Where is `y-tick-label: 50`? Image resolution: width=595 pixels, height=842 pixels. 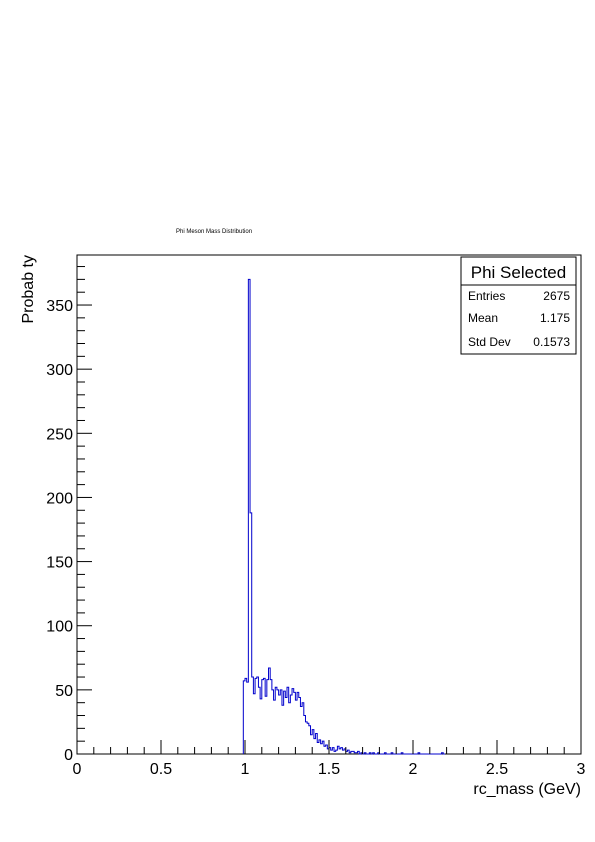 y-tick-label: 50 is located at coordinates (64, 691).